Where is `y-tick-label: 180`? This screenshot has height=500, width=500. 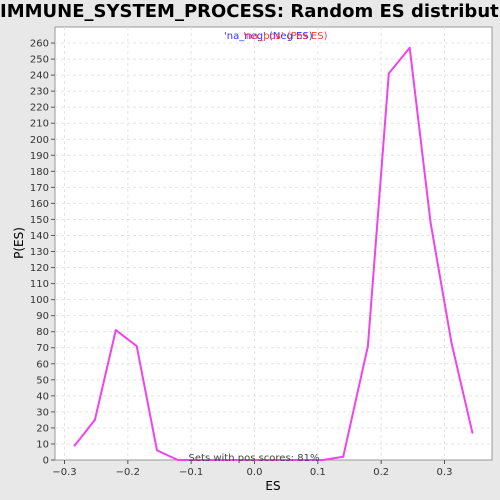
y-tick-label: 180 is located at coordinates (39, 172).